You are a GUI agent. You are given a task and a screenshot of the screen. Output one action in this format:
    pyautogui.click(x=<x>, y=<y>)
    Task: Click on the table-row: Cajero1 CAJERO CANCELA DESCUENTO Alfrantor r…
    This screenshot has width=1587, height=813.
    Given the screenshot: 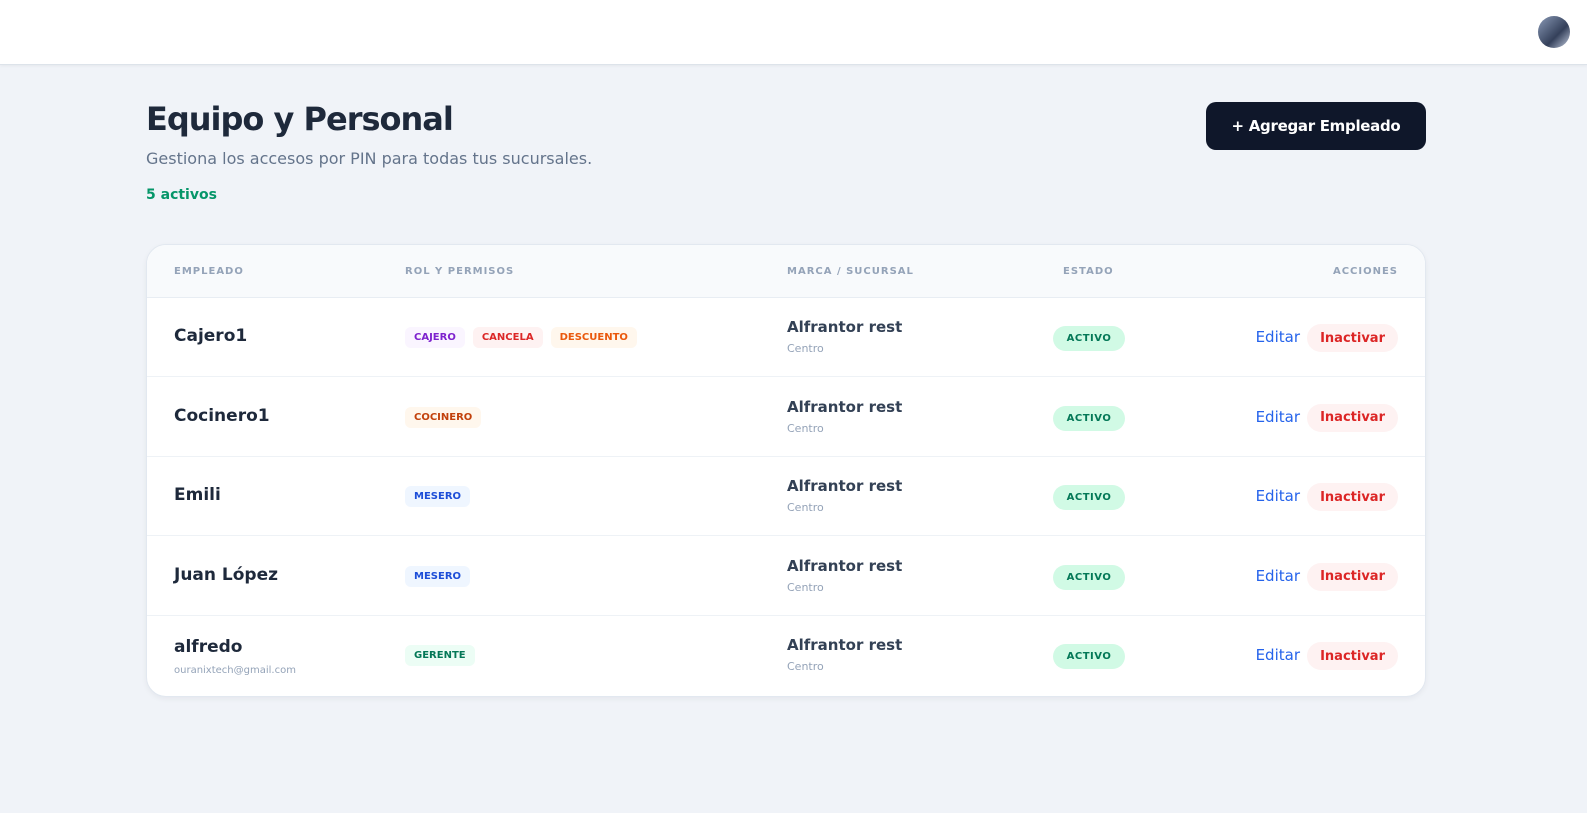 What is the action you would take?
    pyautogui.click(x=786, y=337)
    